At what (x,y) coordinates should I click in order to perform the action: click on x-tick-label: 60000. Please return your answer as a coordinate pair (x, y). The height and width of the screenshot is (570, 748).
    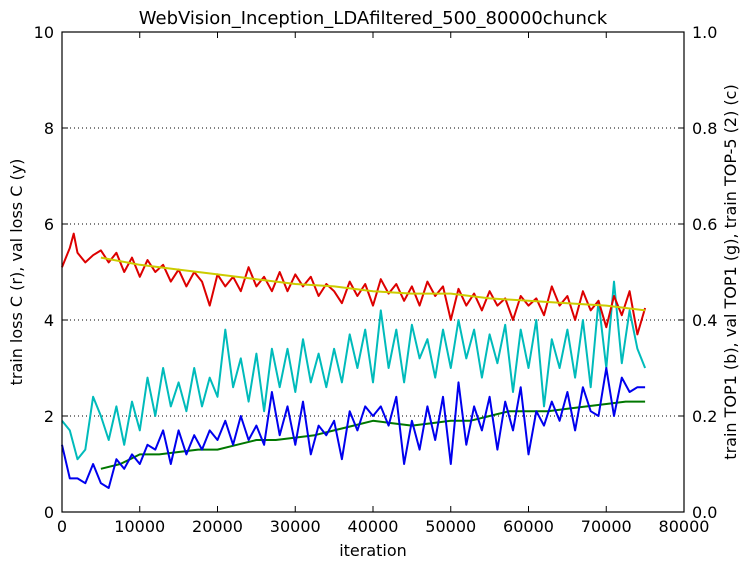
    Looking at the image, I should click on (528, 526).